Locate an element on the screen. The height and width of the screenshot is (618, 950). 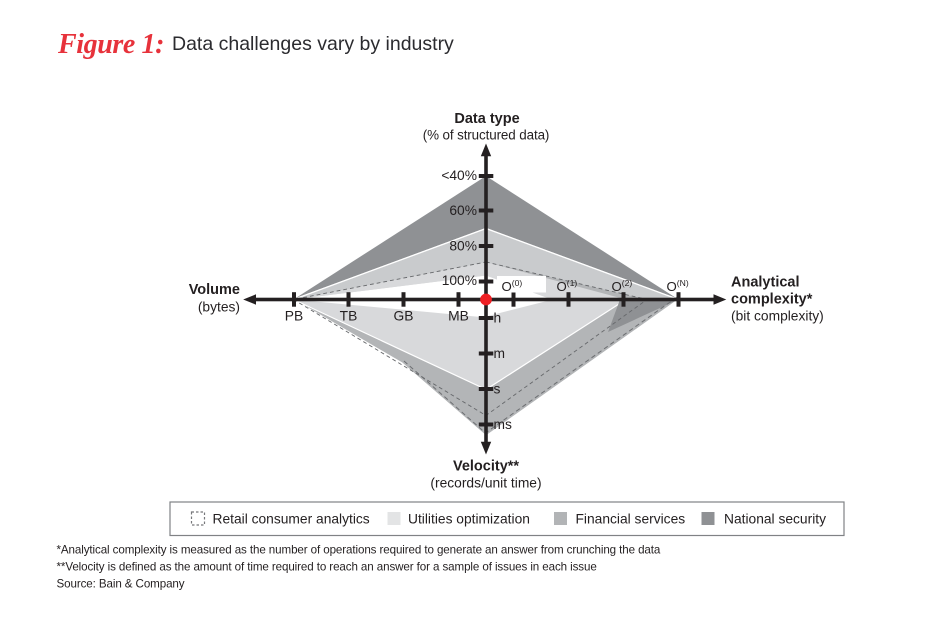
svg-text: complexity* is located at coordinates (772, 300).